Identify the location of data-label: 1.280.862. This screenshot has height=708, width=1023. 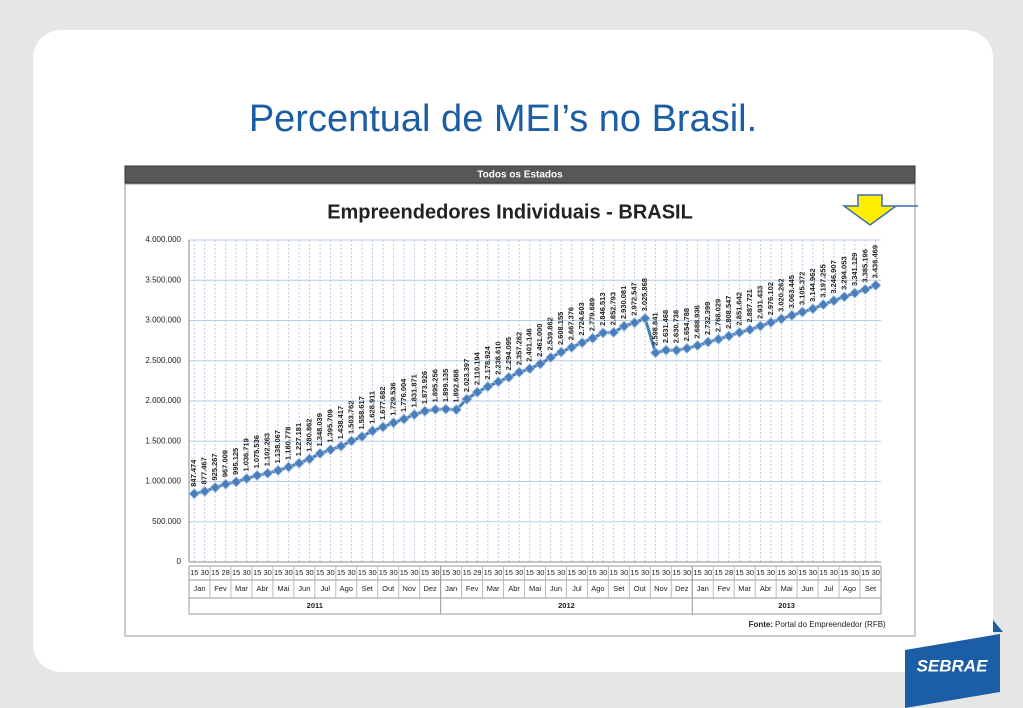
(309, 435).